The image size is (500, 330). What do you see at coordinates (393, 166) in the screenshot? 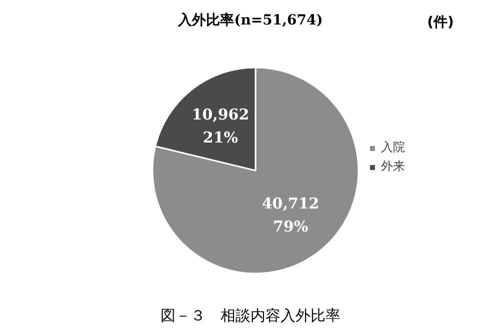
I see `legend-label: 外来` at bounding box center [393, 166].